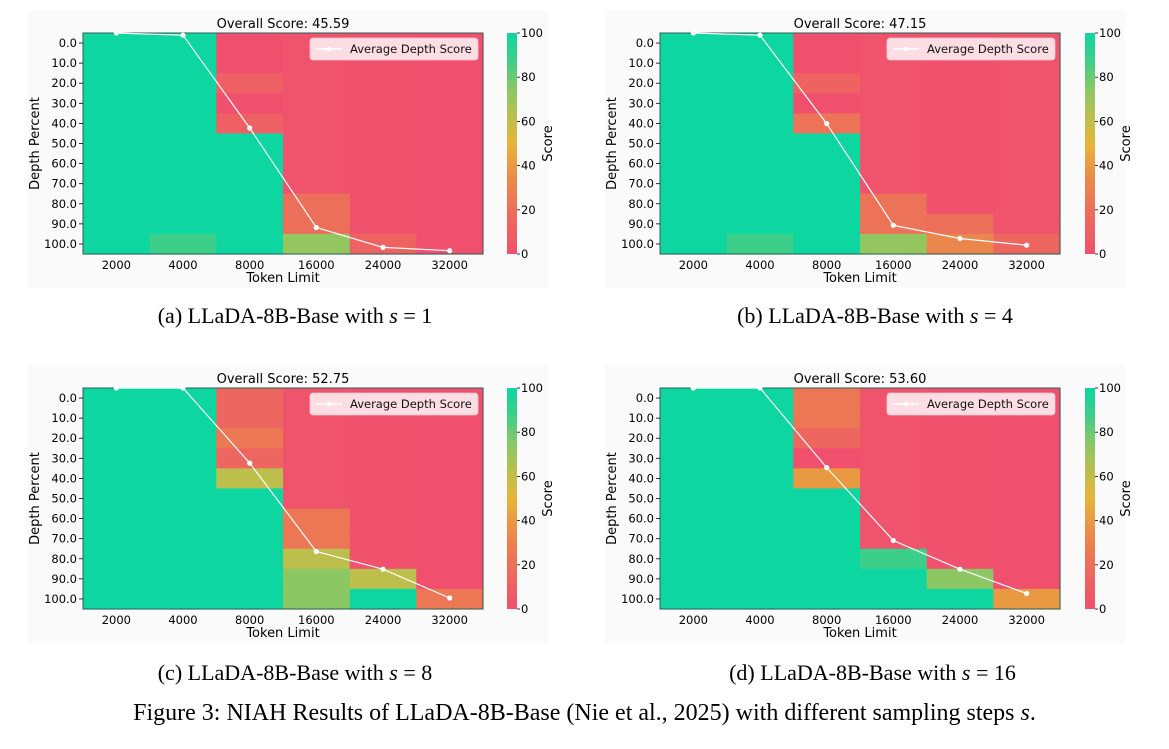 The image size is (1169, 749). What do you see at coordinates (532, 388) in the screenshot?
I see `colorbar-tick-label: 100` at bounding box center [532, 388].